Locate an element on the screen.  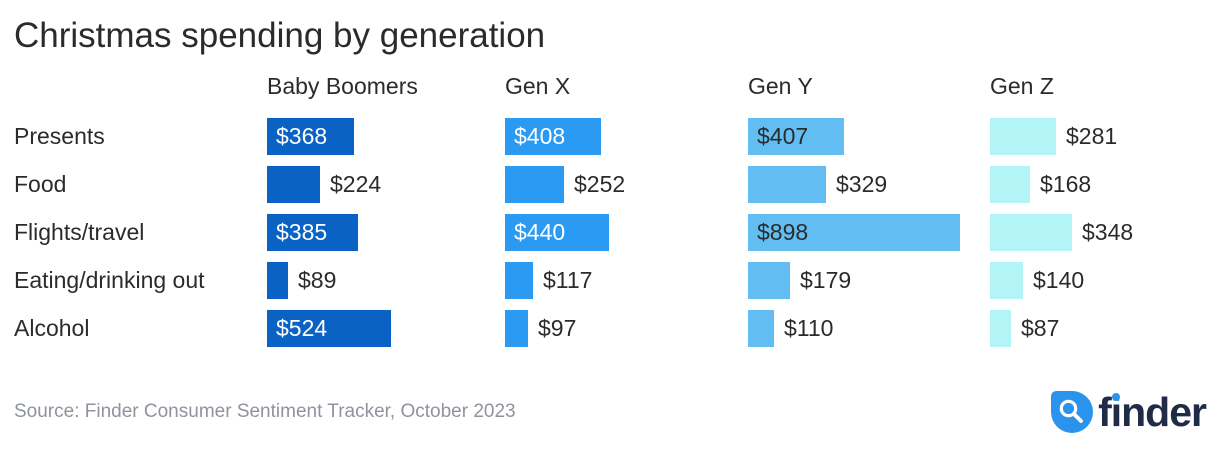
bar-value-label: $348 is located at coordinates (1108, 231).